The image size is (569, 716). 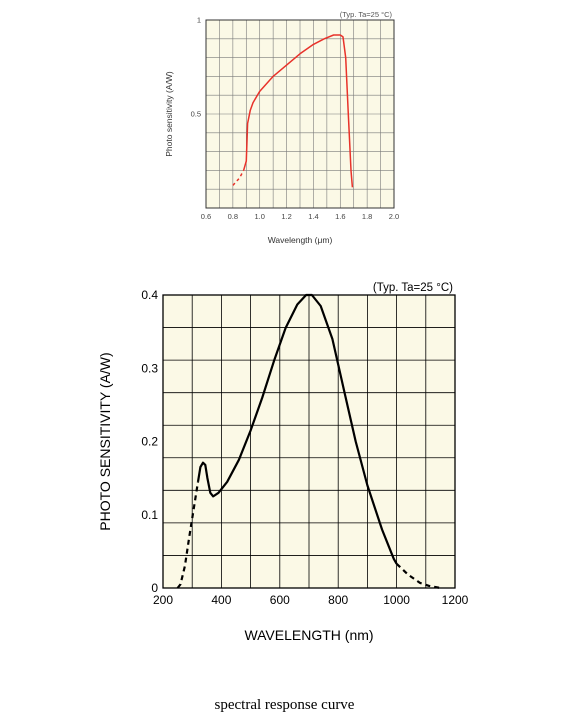 What do you see at coordinates (297, 429) in the screenshot?
I see `bot-series-line` at bounding box center [297, 429].